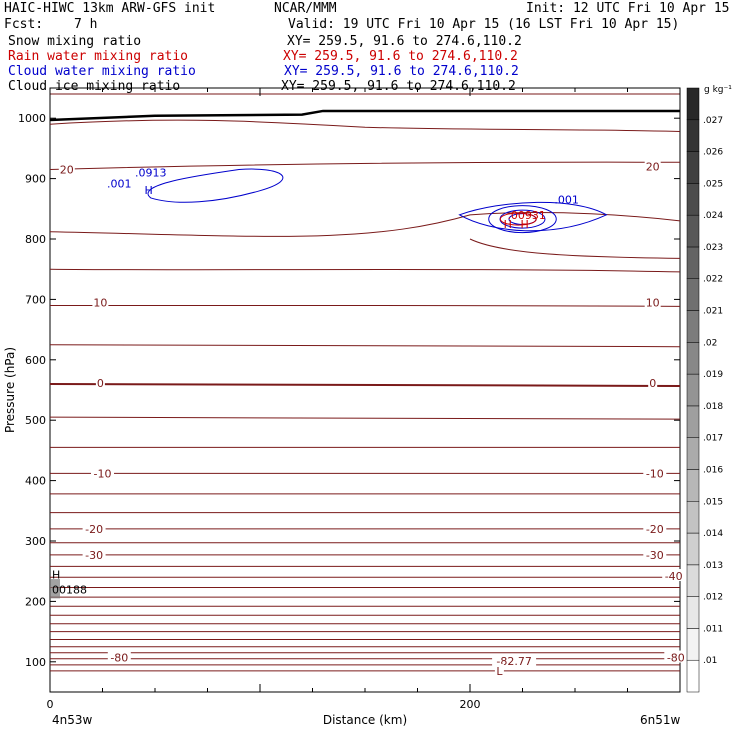 This screenshot has height=740, width=740. I want to click on rain-label: .00931, so click(526, 215).